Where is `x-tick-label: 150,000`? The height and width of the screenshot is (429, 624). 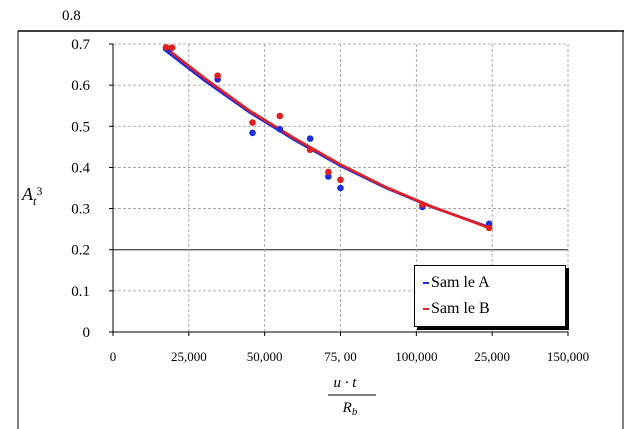
x-tick-label: 150,000 is located at coordinates (568, 356).